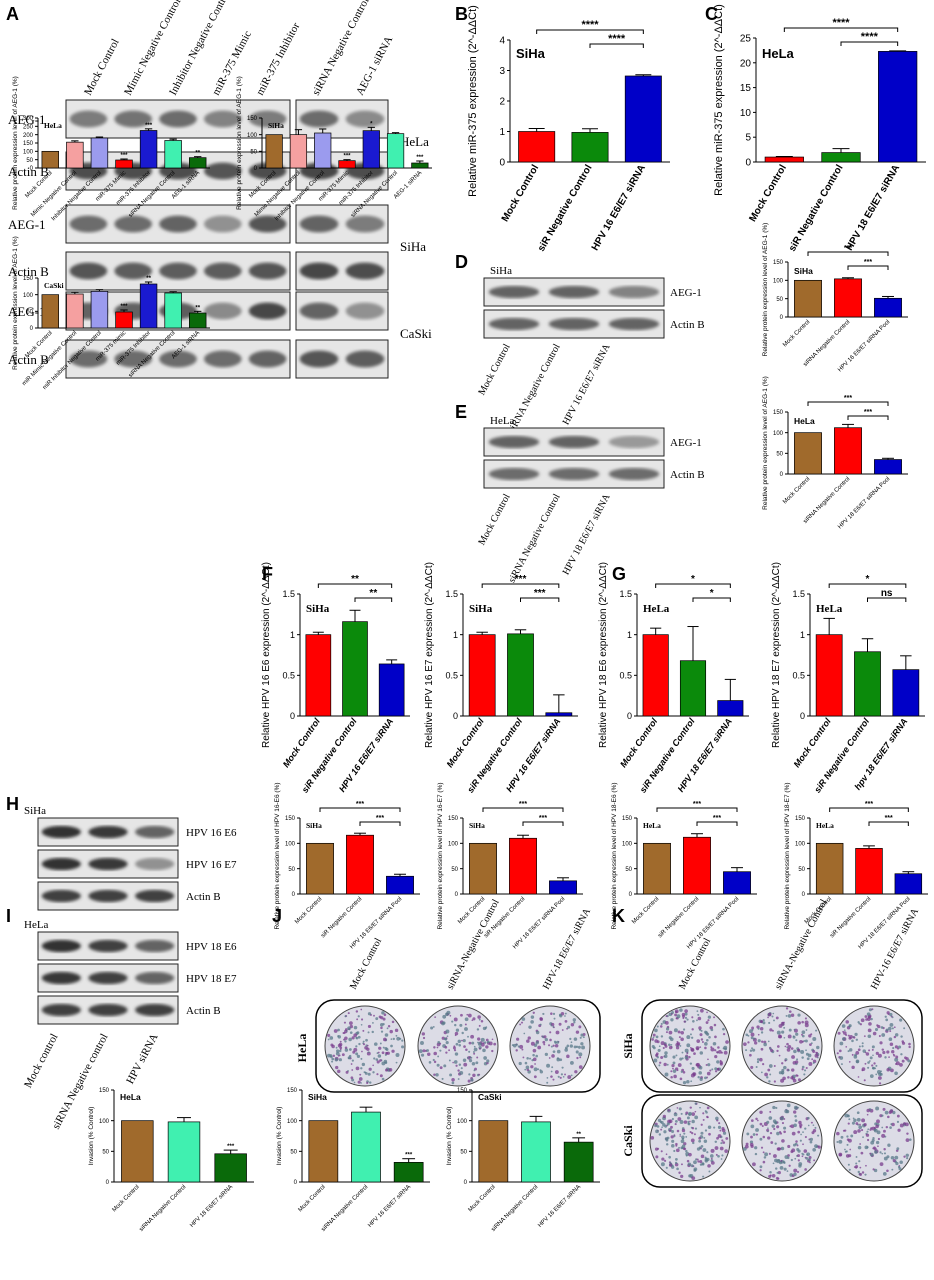  What do you see at coordinates (628, 1141) in the screenshot?
I see `plate-cell-label: CaSki` at bounding box center [628, 1141].